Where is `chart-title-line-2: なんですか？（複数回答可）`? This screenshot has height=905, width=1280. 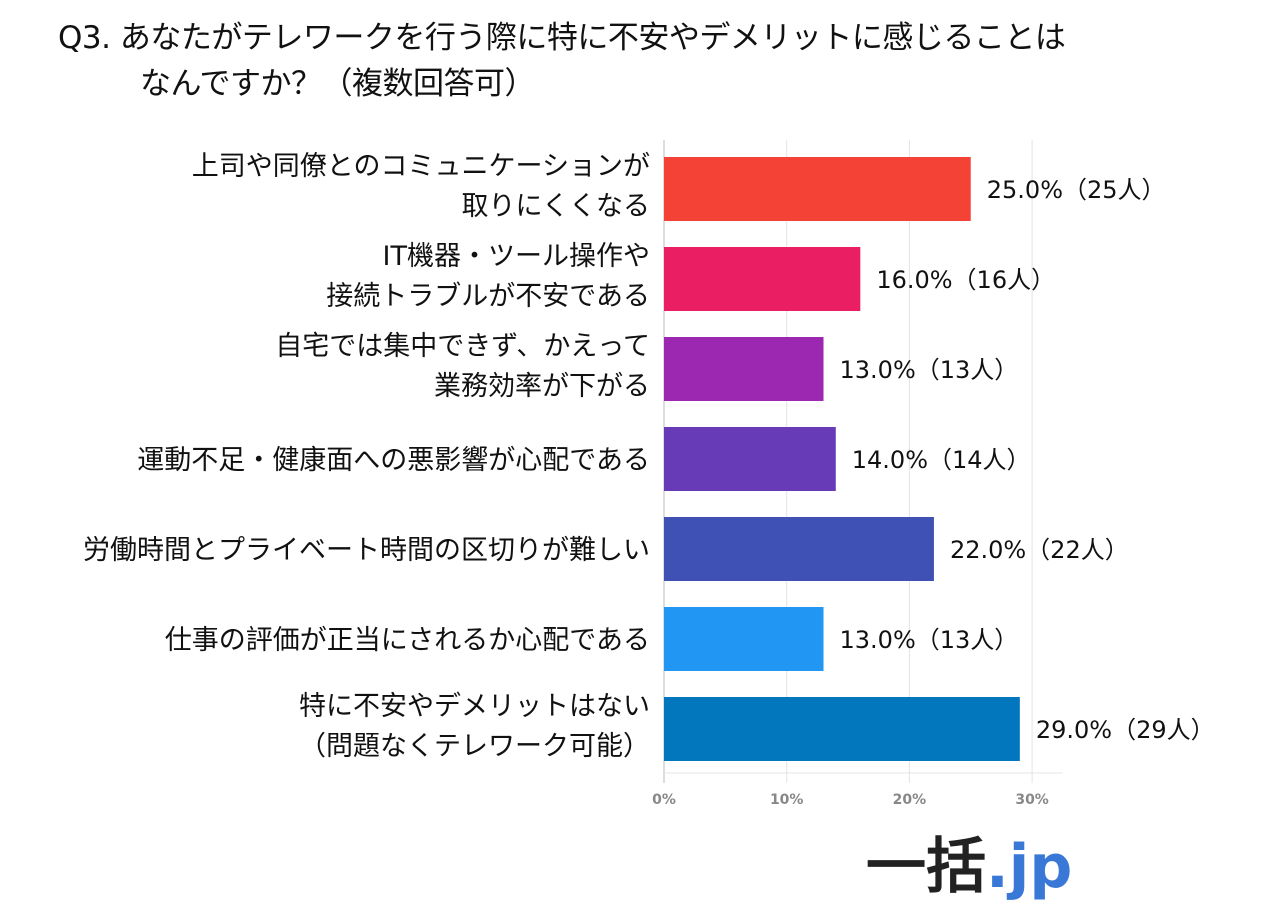 chart-title-line-2: なんですか？（複数回答可） is located at coordinates (337, 84).